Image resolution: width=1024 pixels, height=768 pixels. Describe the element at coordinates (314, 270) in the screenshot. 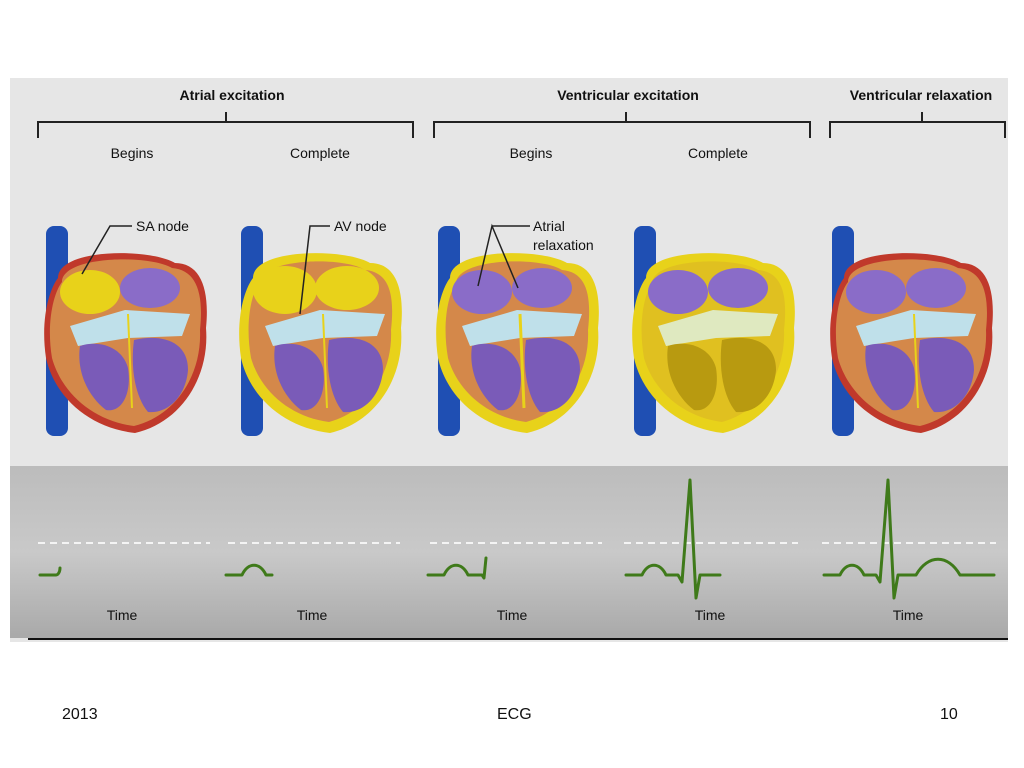

I see `av-node-leader` at that location.